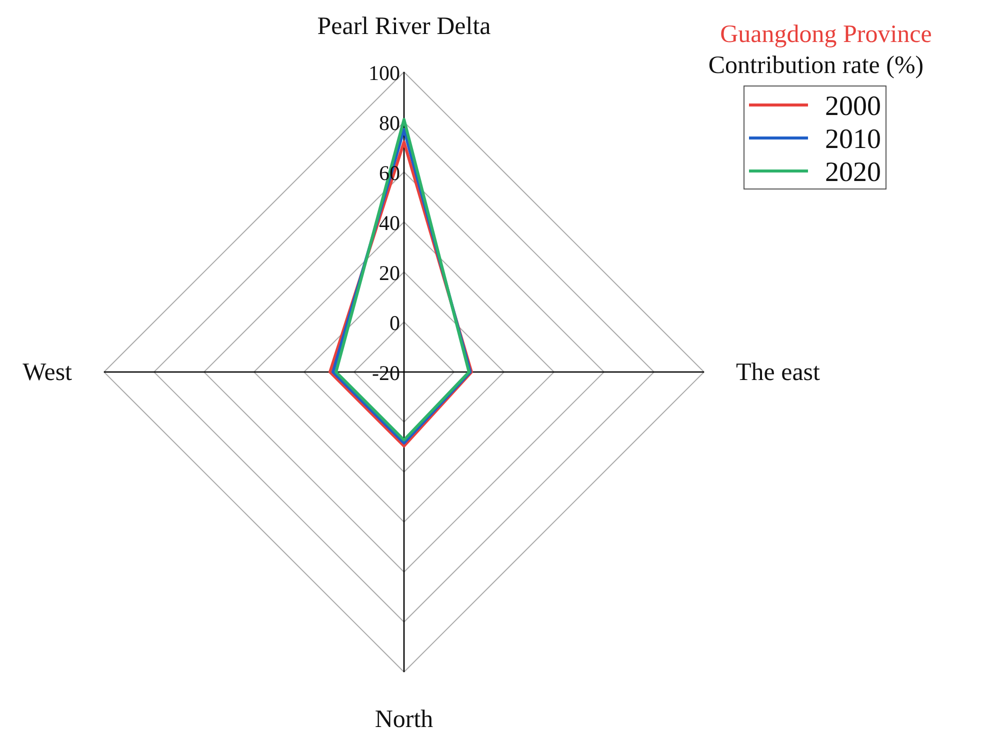 This screenshot has height=731, width=988. I want to click on y-tick-label: 100, so click(384, 73).